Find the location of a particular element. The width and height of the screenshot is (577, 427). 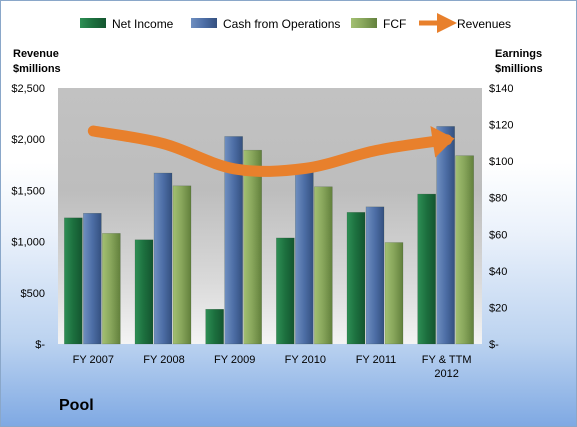

left-axis-tick-label: $2,000 is located at coordinates (28, 140).